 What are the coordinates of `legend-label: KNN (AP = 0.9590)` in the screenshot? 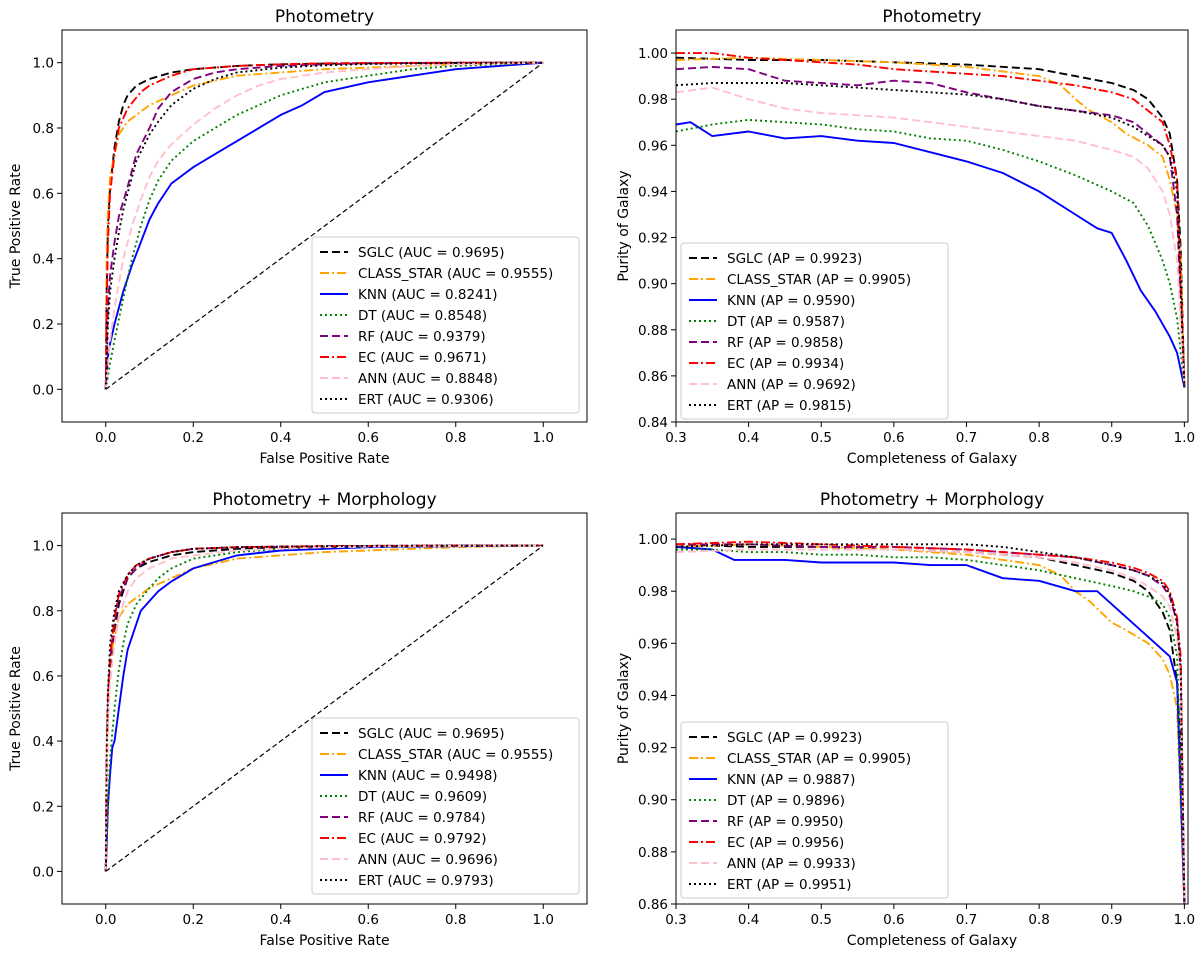 It's located at (791, 301).